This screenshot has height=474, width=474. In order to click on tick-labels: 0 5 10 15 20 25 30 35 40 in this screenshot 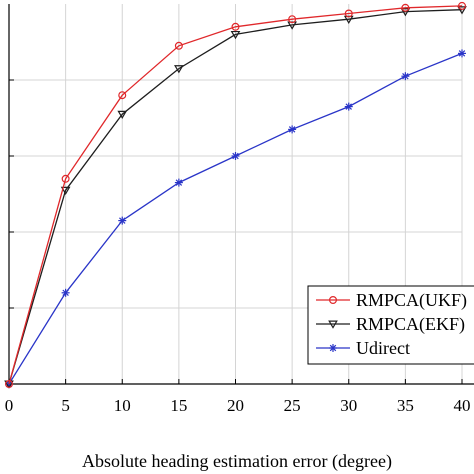, I will do `click(238, 405)`.